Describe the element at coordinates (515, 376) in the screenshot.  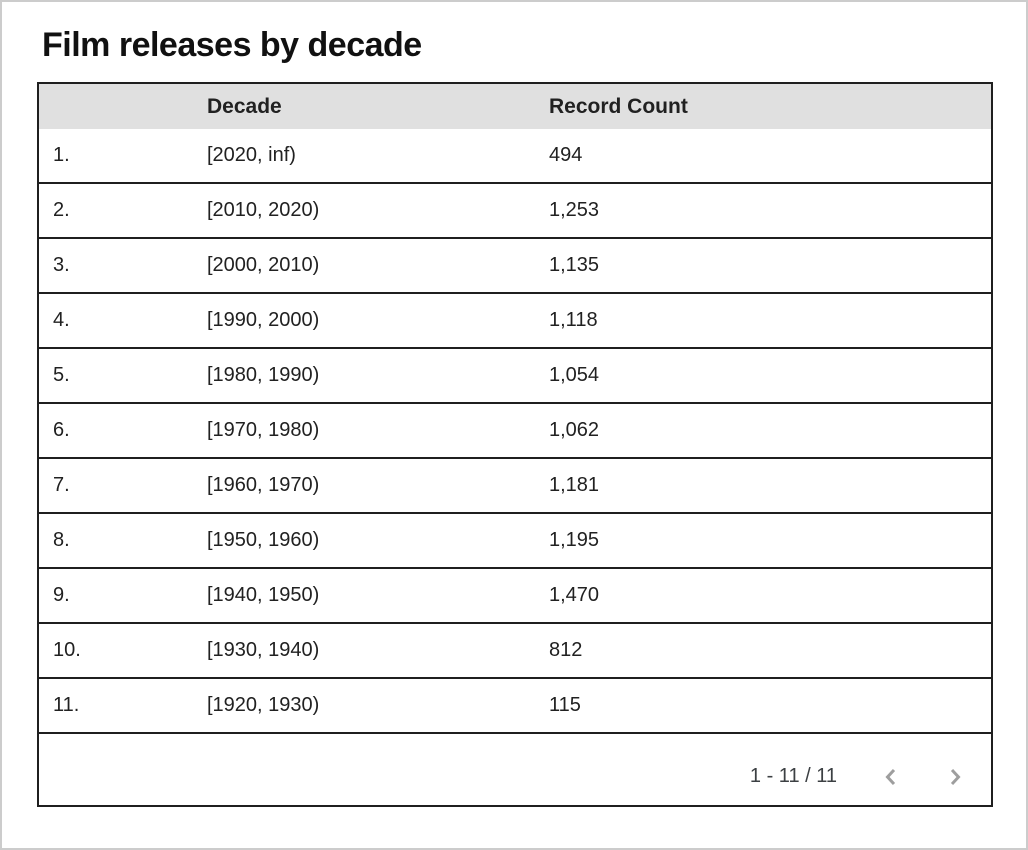
I see `table-row: 5. [1980, 1990) 1,054` at that location.